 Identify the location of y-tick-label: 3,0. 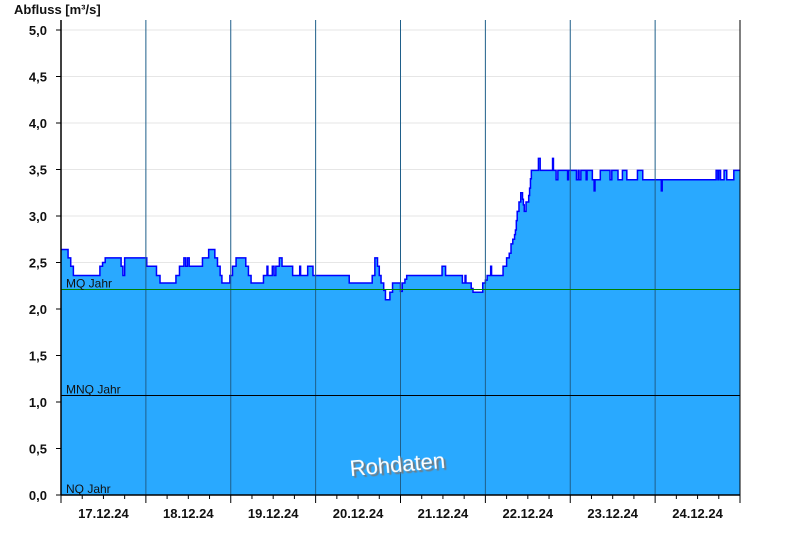
(38, 216).